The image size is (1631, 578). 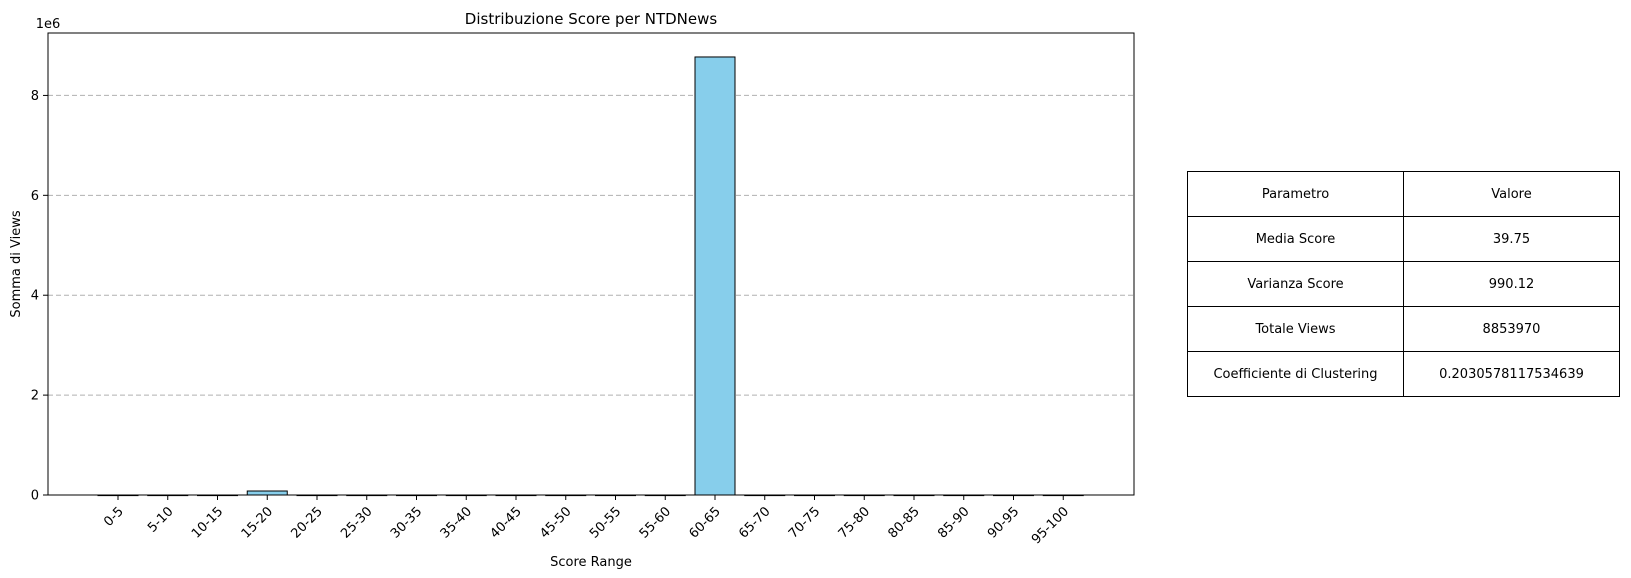 I want to click on table-cell-parameter: Varianza Score, so click(x=1295, y=284).